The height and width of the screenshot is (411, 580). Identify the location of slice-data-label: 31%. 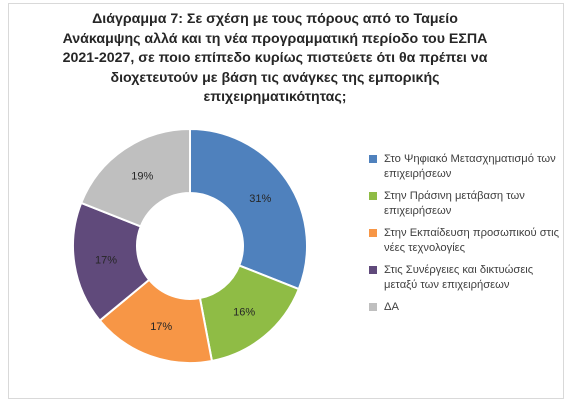
(260, 199).